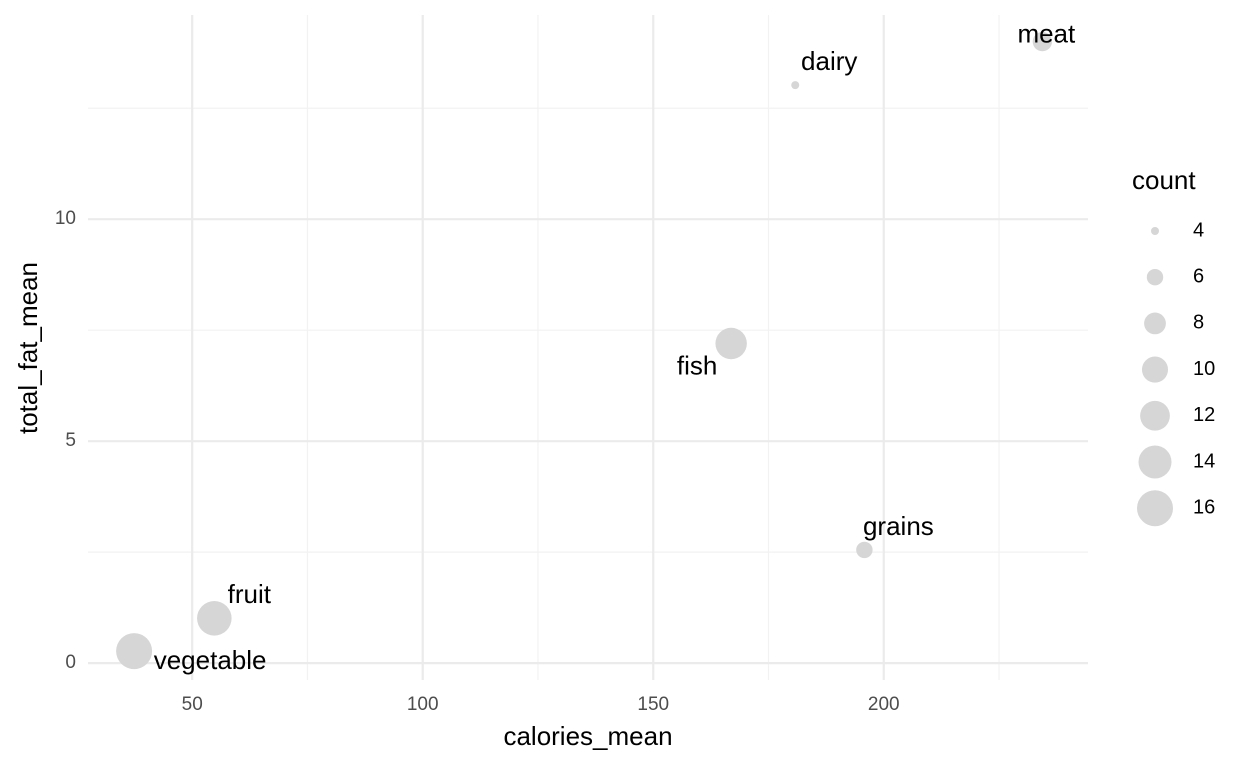  I want to click on y-axis-label: total_fat_mean, so click(28, 348).